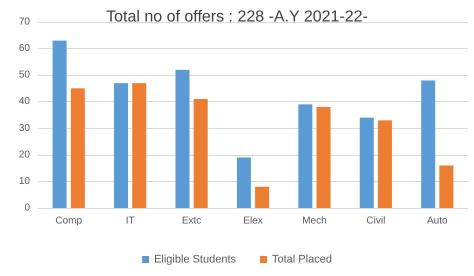 Image resolution: width=474 pixels, height=276 pixels. I want to click on y-tick-label: 0, so click(27, 208).